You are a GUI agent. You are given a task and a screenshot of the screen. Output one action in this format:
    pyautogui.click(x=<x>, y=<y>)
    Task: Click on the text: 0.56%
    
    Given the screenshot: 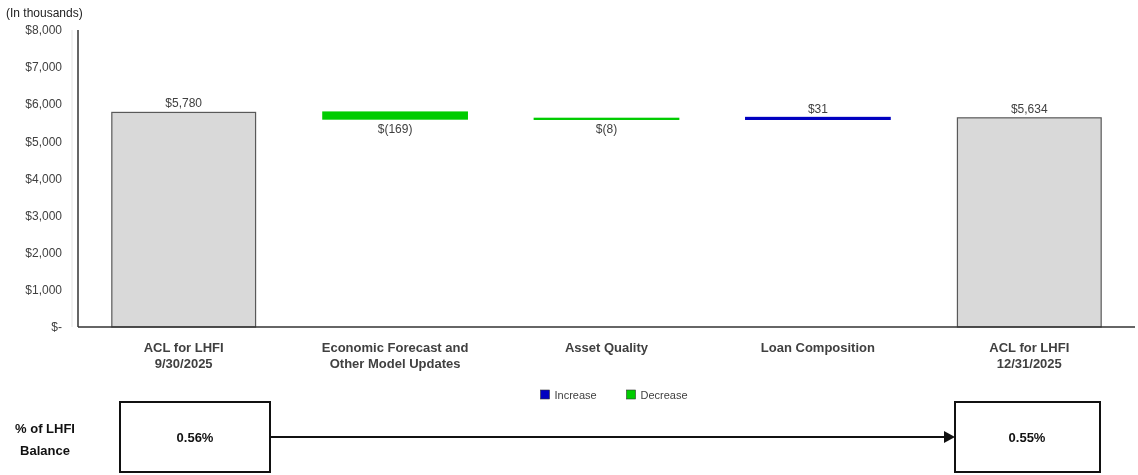 What is the action you would take?
    pyautogui.click(x=195, y=437)
    